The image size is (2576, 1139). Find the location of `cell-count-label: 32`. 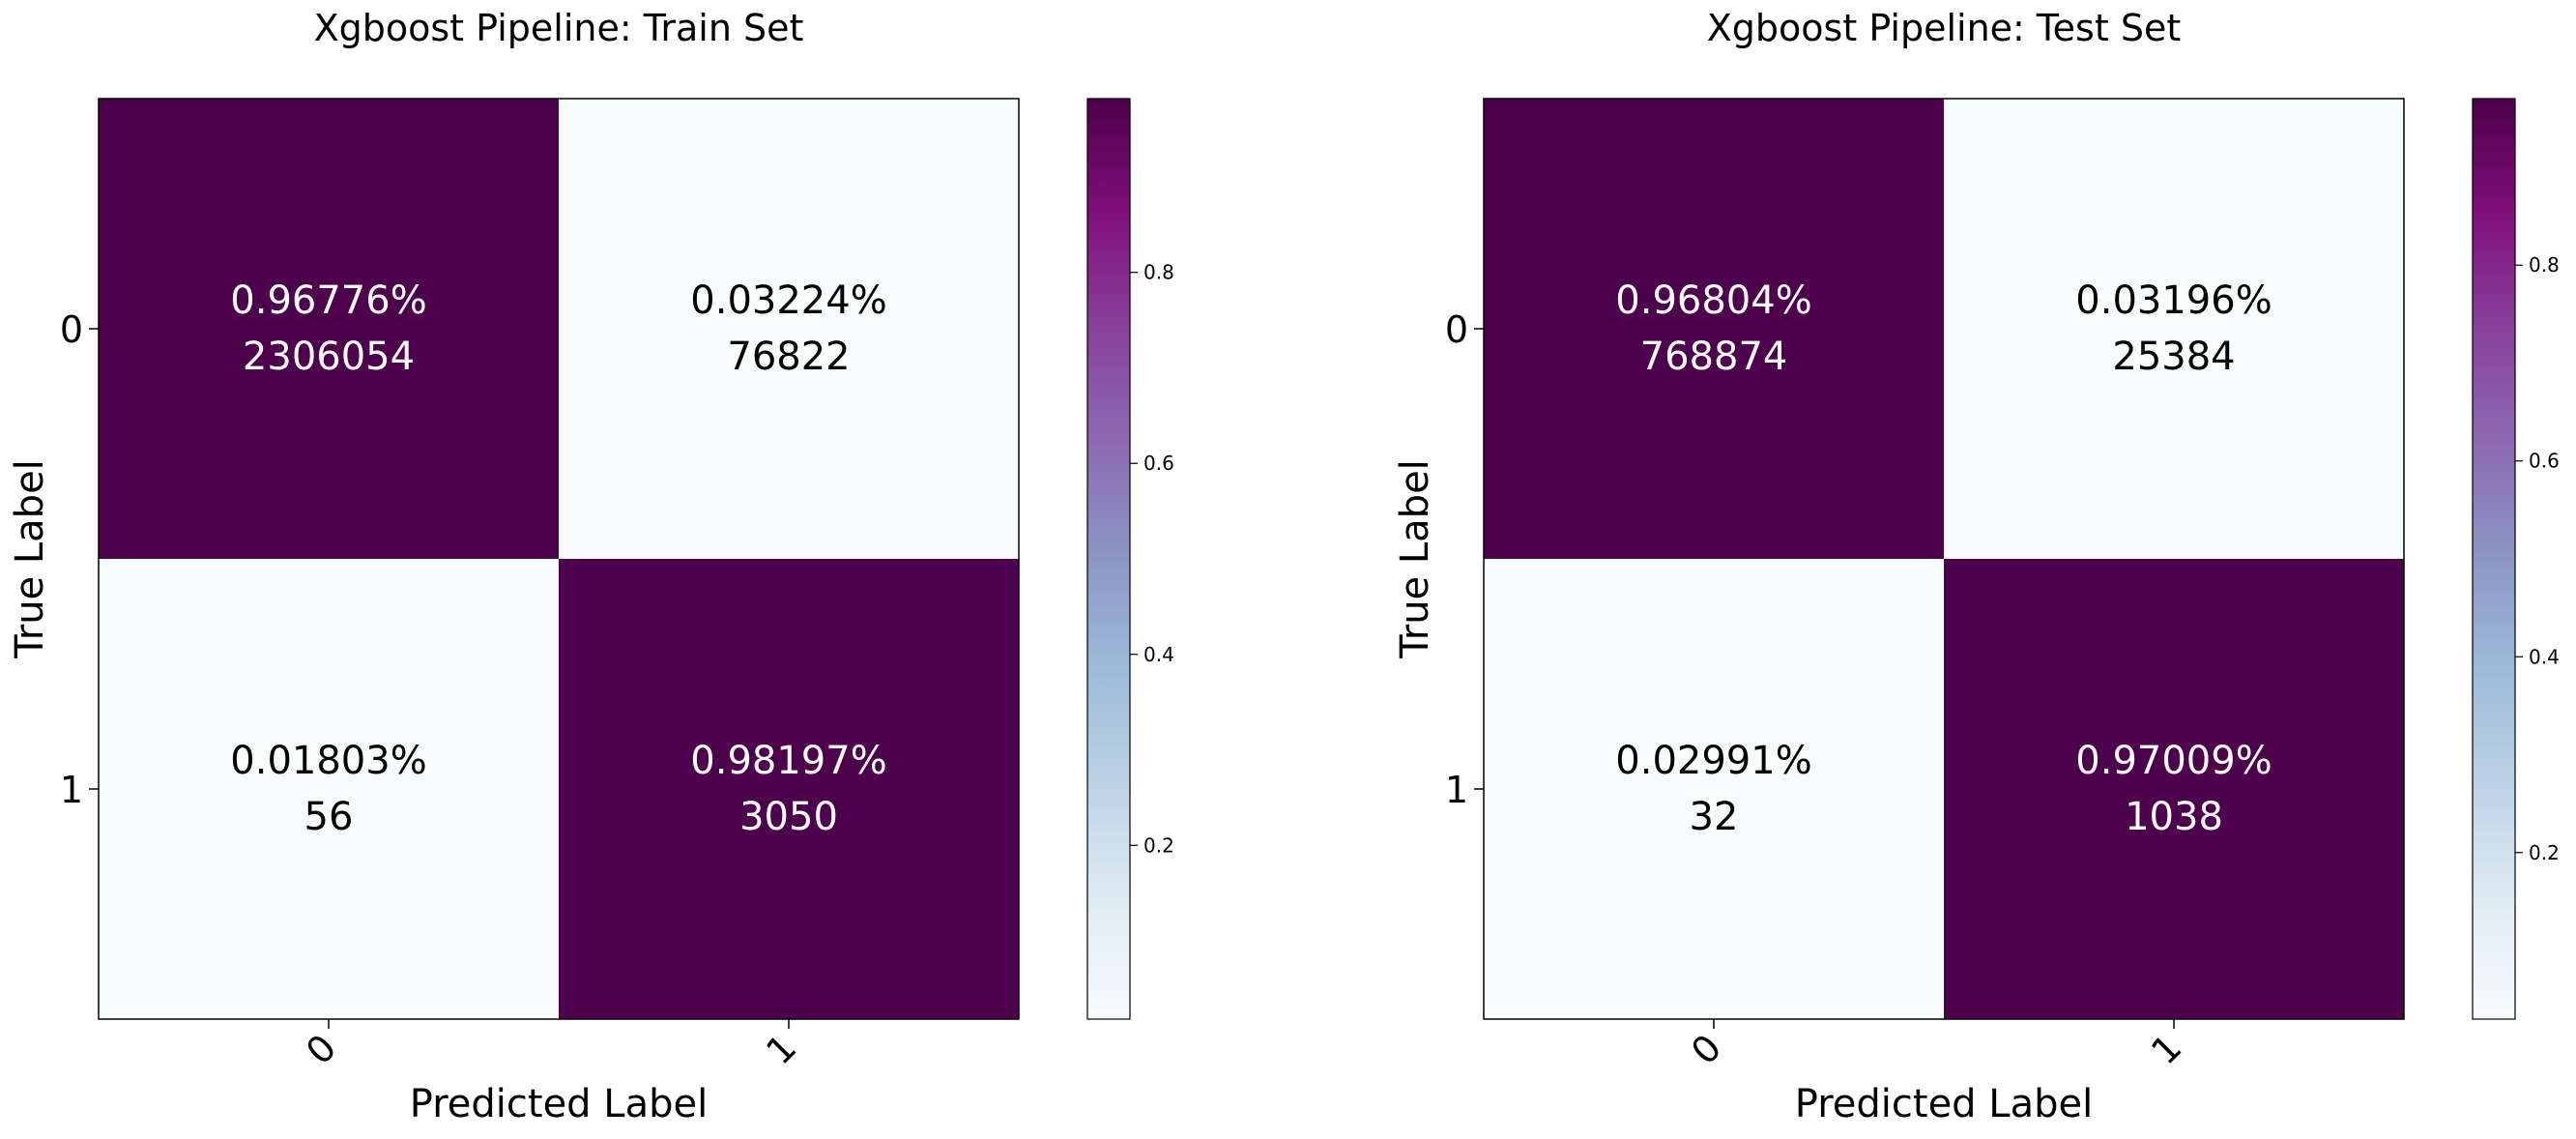

cell-count-label: 32 is located at coordinates (1715, 817).